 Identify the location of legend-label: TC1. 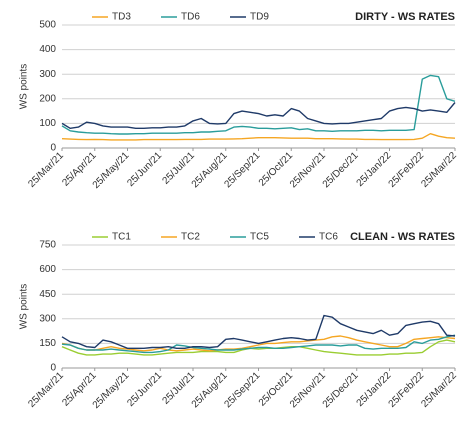
(121, 237).